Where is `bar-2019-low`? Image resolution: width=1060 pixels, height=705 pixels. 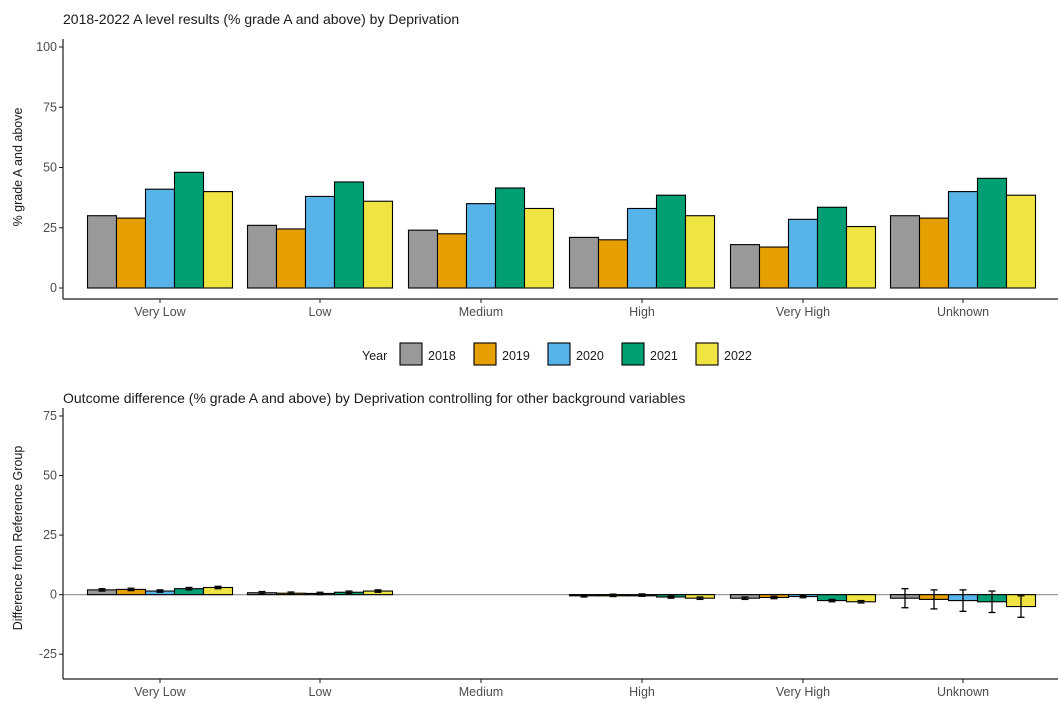 bar-2019-low is located at coordinates (291, 258).